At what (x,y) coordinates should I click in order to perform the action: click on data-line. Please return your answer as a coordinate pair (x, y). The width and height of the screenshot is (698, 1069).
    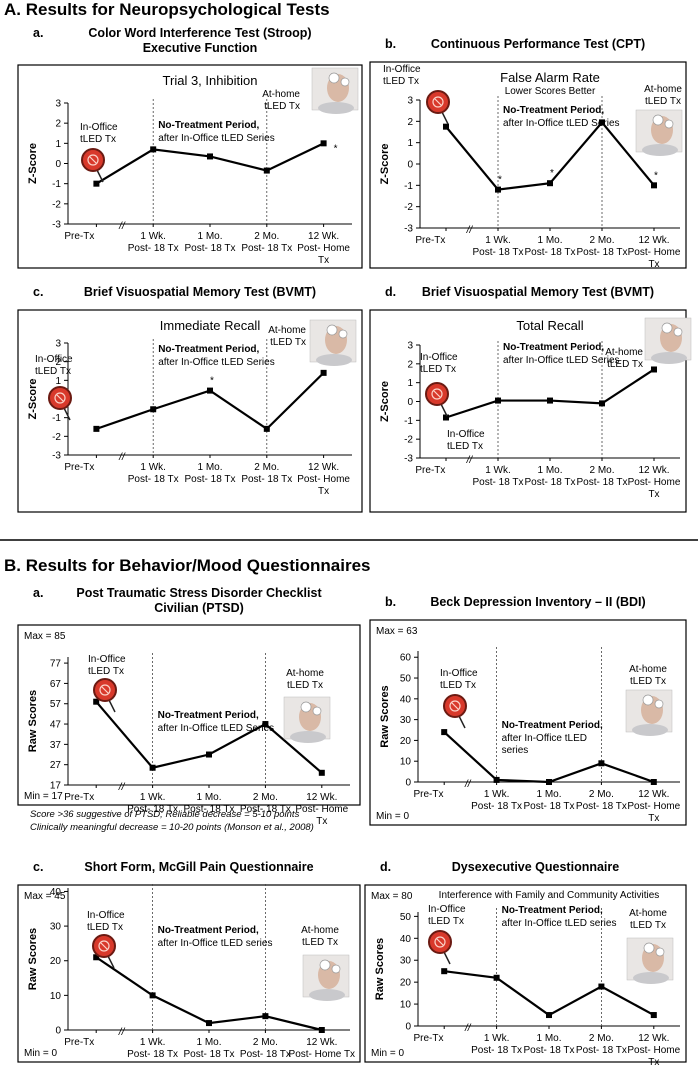
    Looking at the image, I should click on (550, 393).